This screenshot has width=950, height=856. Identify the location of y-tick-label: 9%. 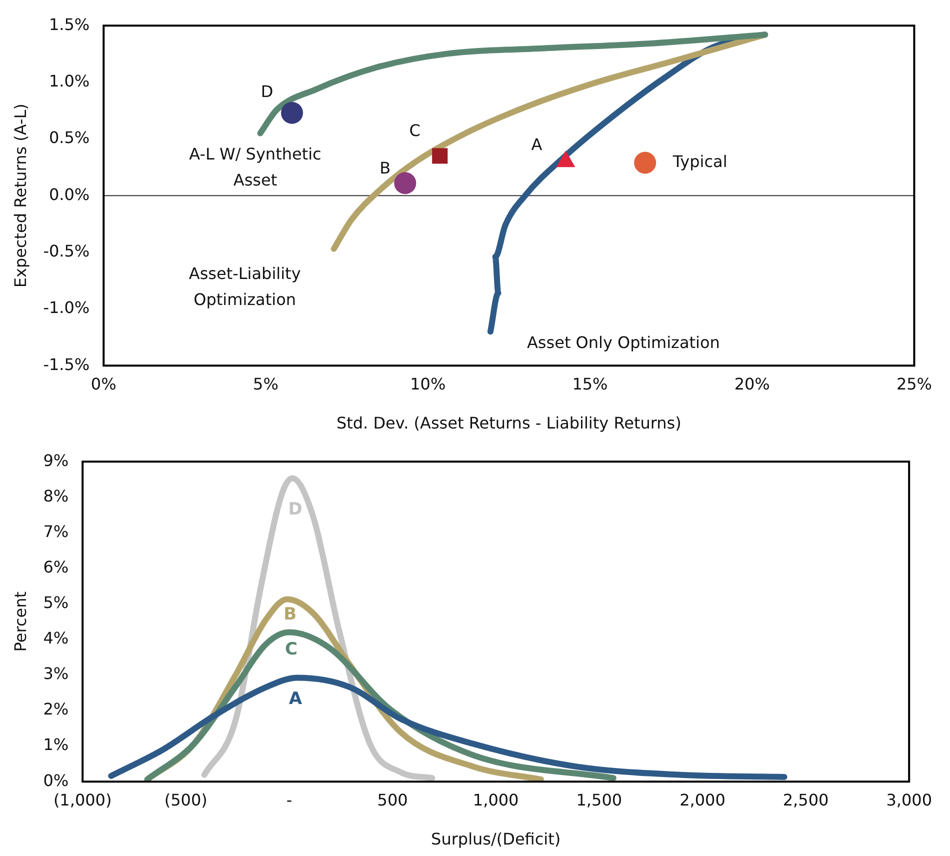
(56, 460).